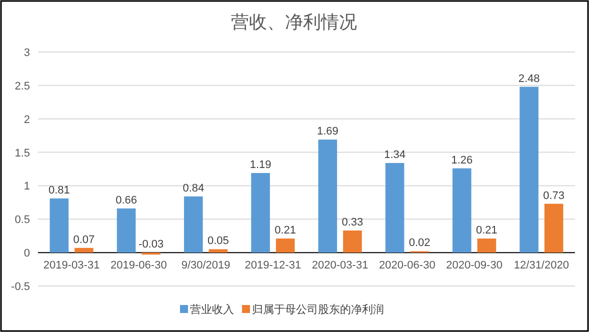 This screenshot has width=589, height=332. Describe the element at coordinates (529, 78) in the screenshot. I see `data-label: 2.48` at that location.